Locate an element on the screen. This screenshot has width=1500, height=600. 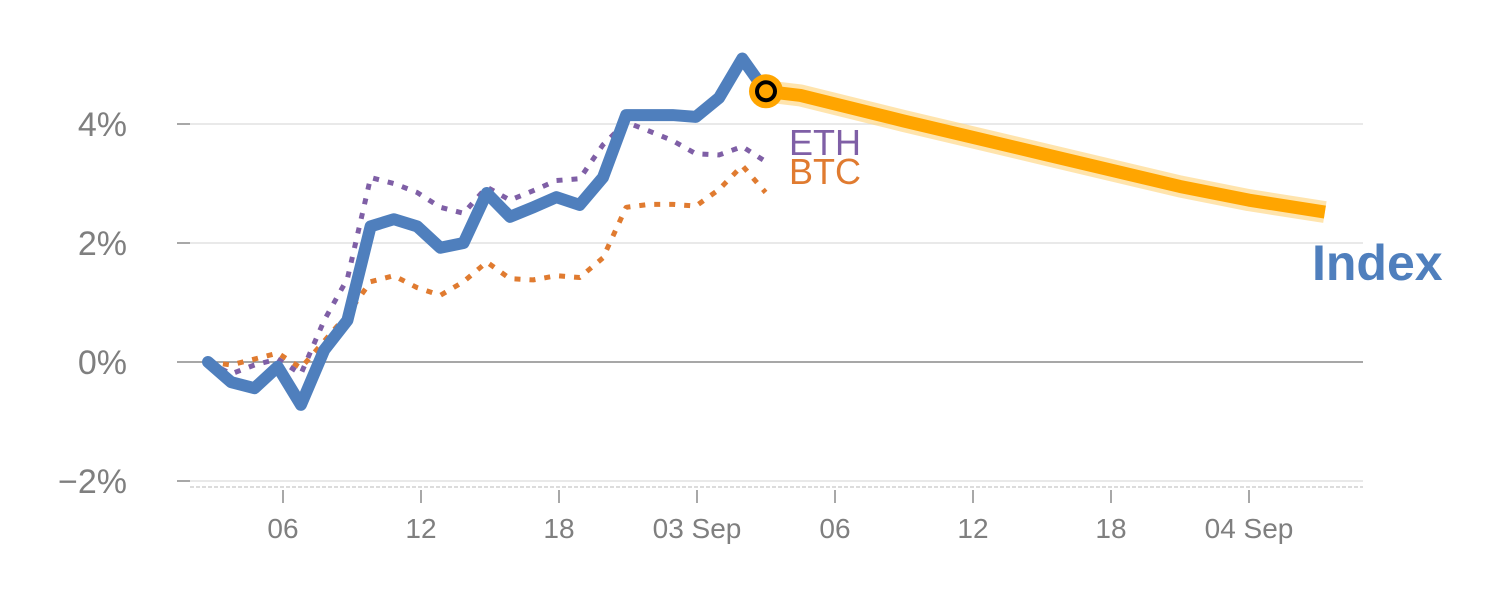
btc-label: BTC is located at coordinates (825, 171).